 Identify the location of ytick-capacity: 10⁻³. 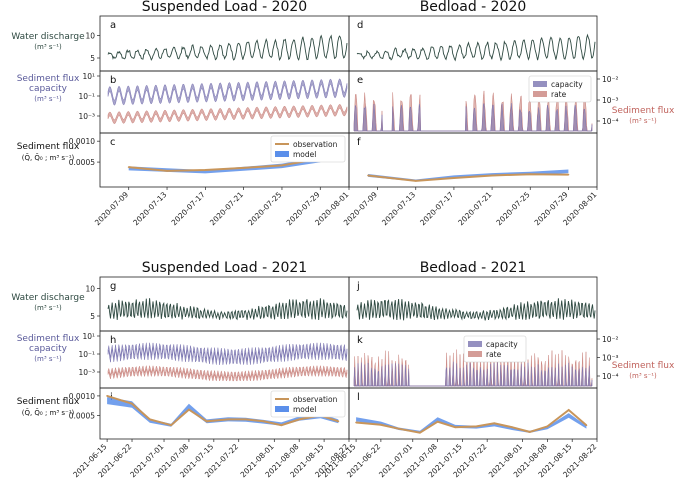
(86, 372).